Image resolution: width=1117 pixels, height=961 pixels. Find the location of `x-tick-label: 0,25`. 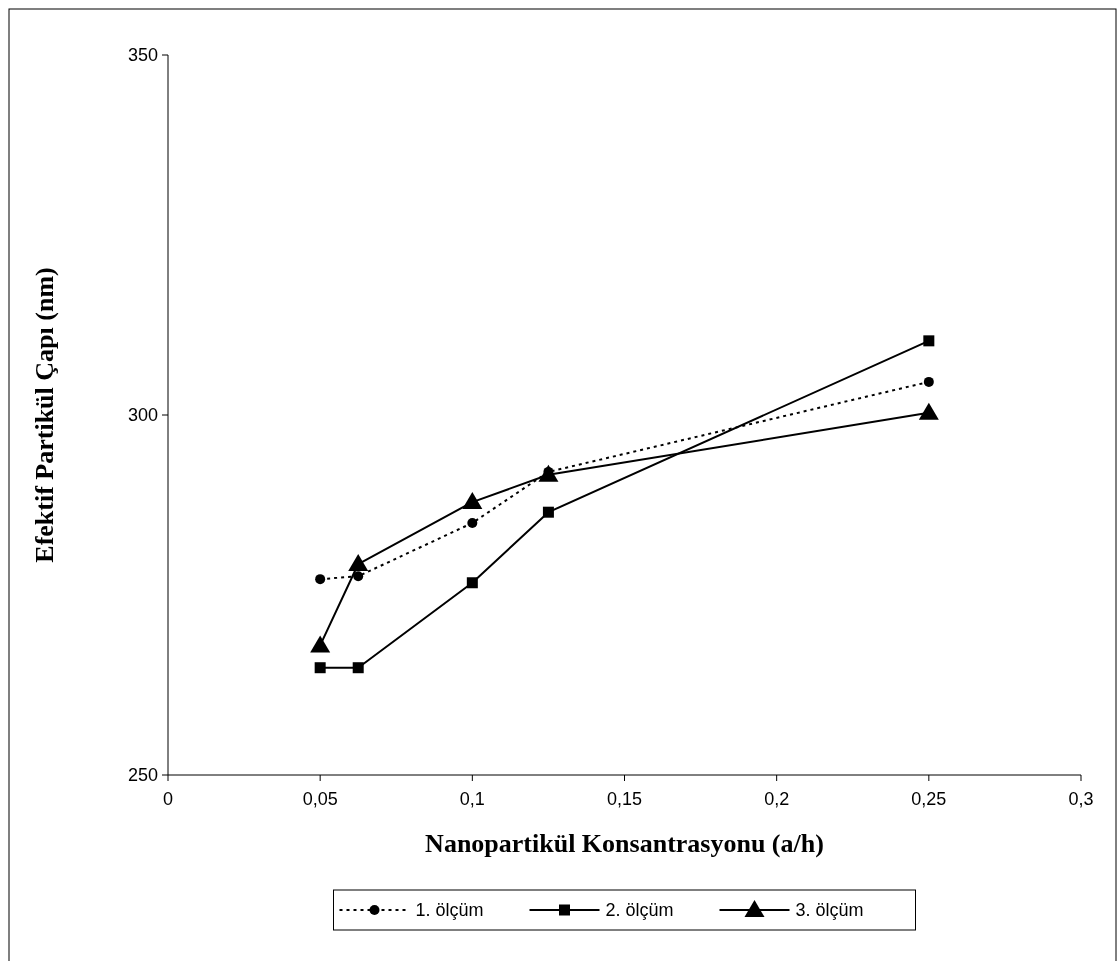

x-tick-label: 0,25 is located at coordinates (929, 799).